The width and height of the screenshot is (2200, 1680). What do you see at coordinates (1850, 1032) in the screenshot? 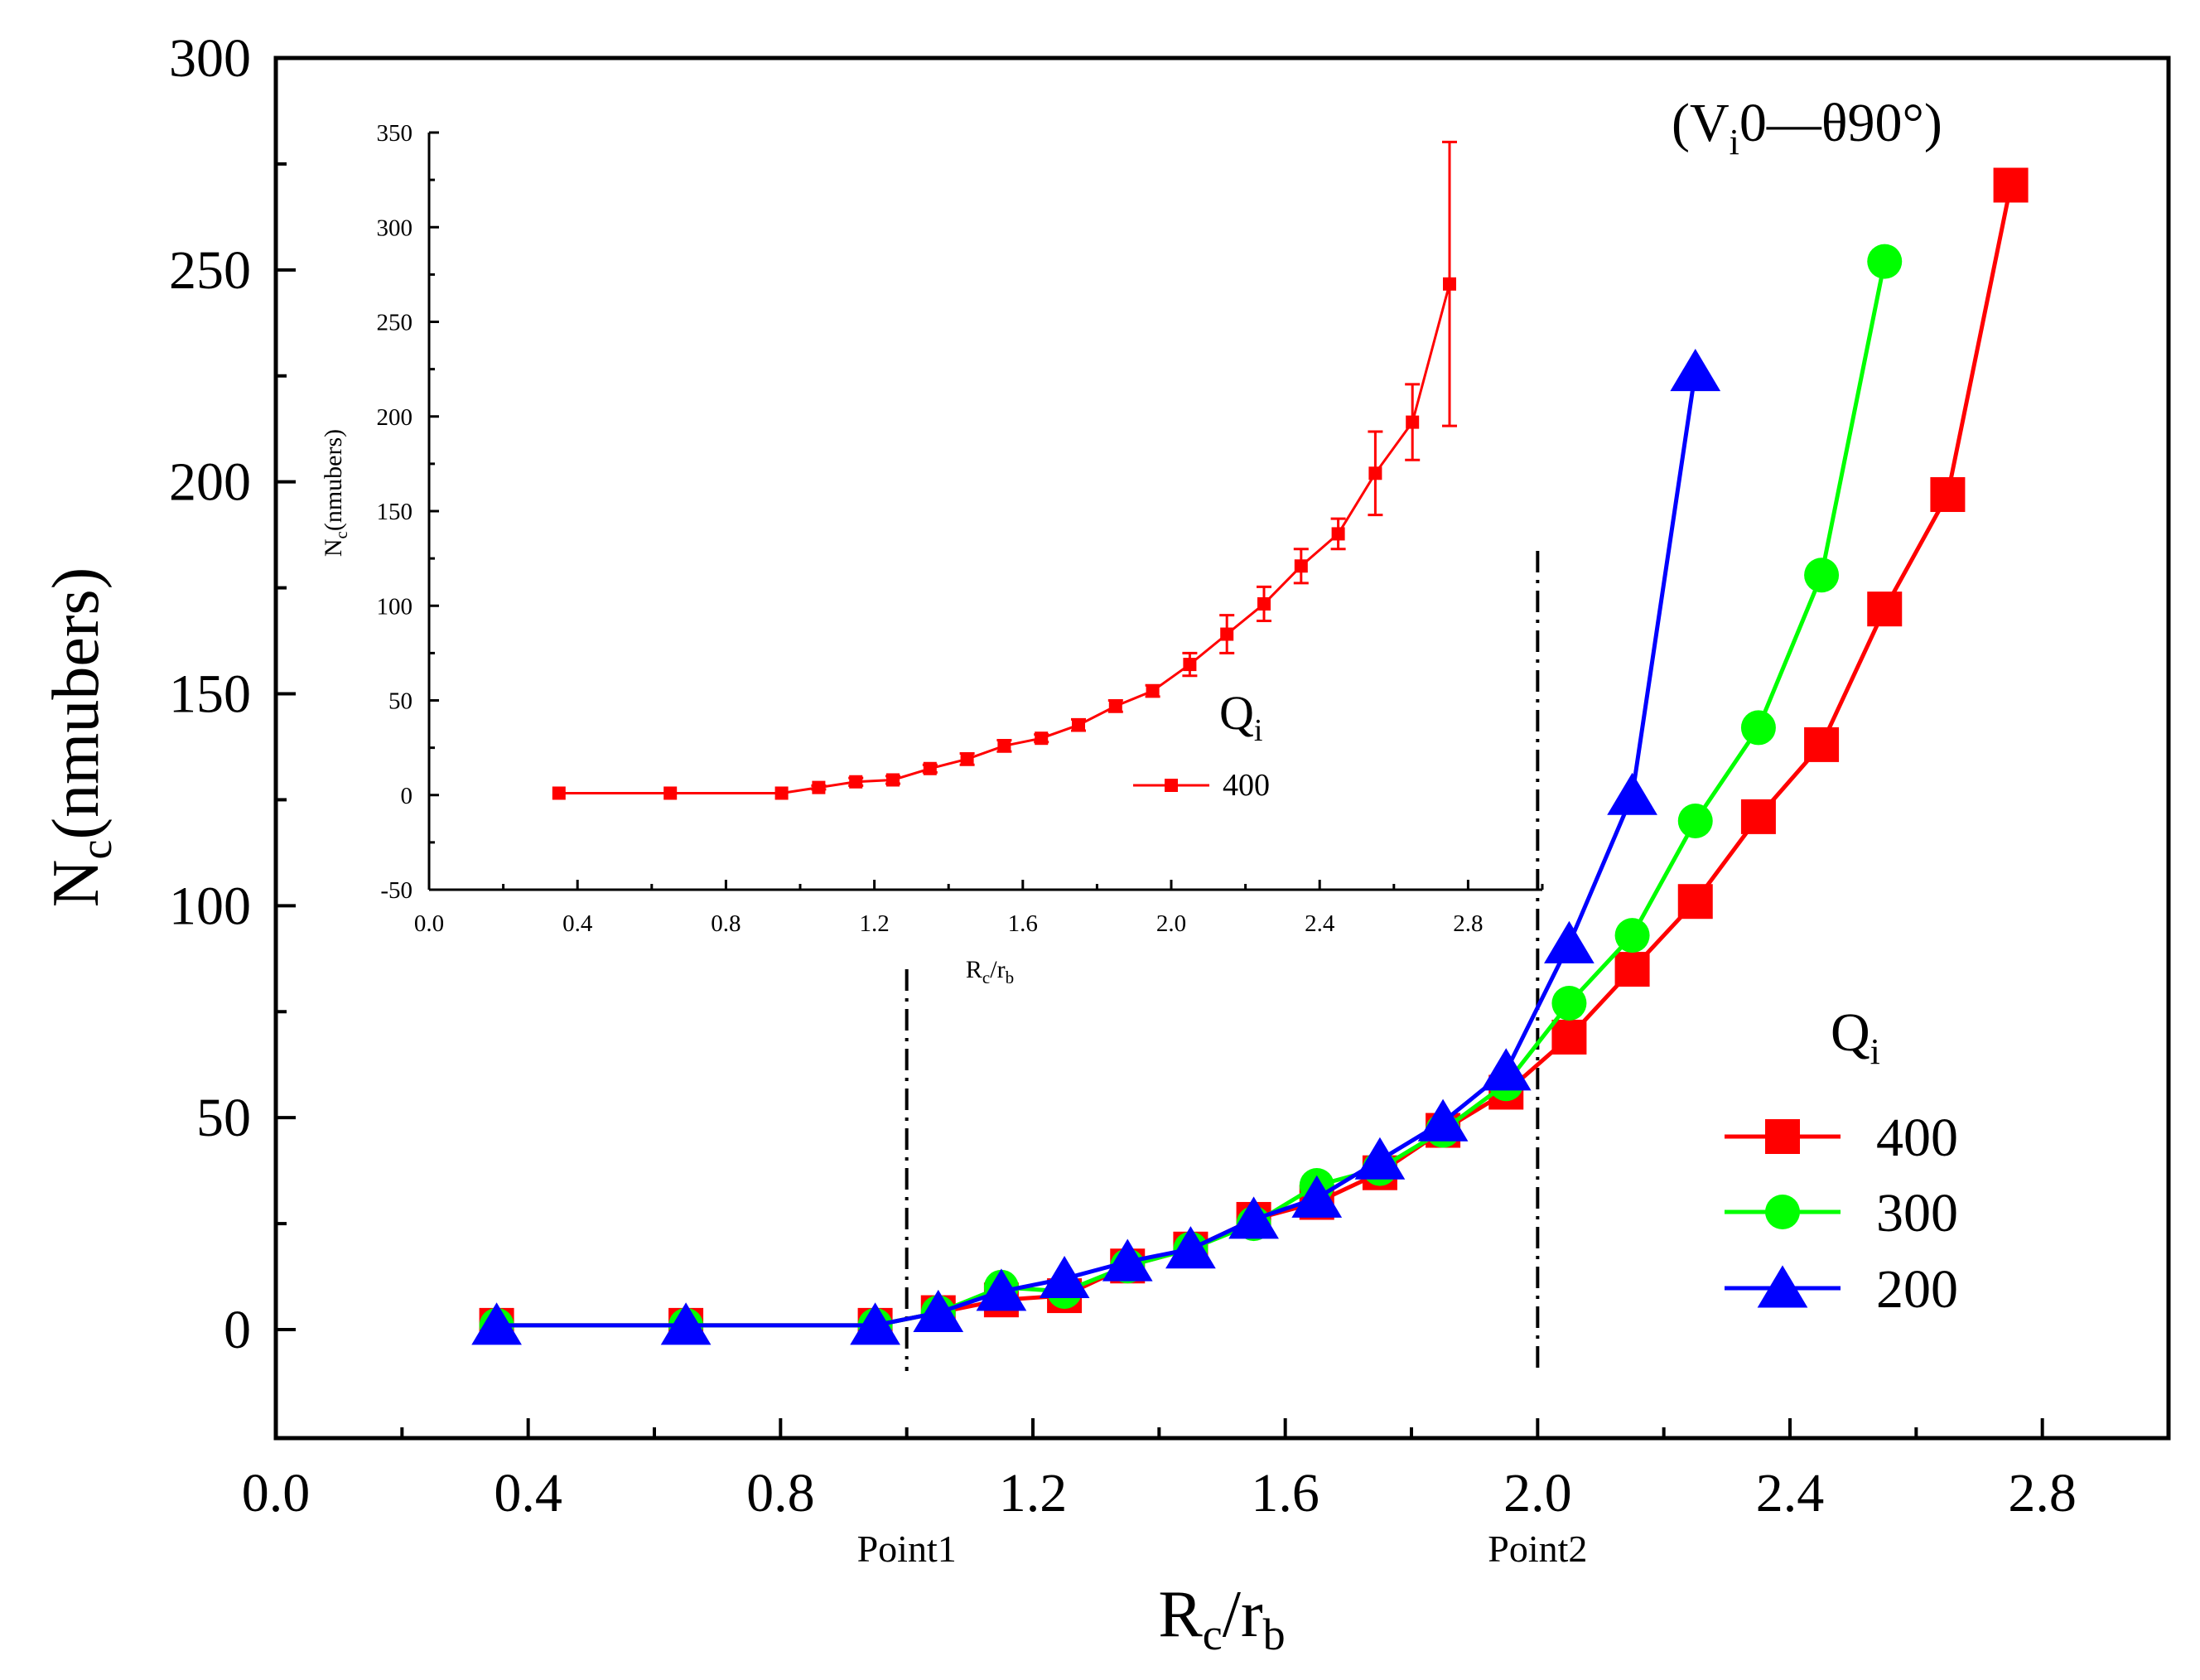
I see `main-legend-title-main: Q` at bounding box center [1850, 1032].